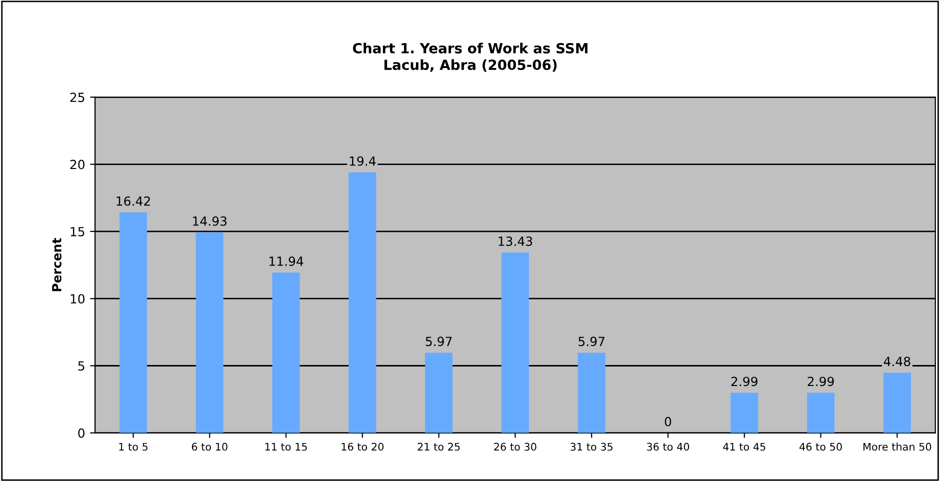 The width and height of the screenshot is (941, 481). What do you see at coordinates (591, 446) in the screenshot?
I see `x-tick-label: 31 to 35` at bounding box center [591, 446].